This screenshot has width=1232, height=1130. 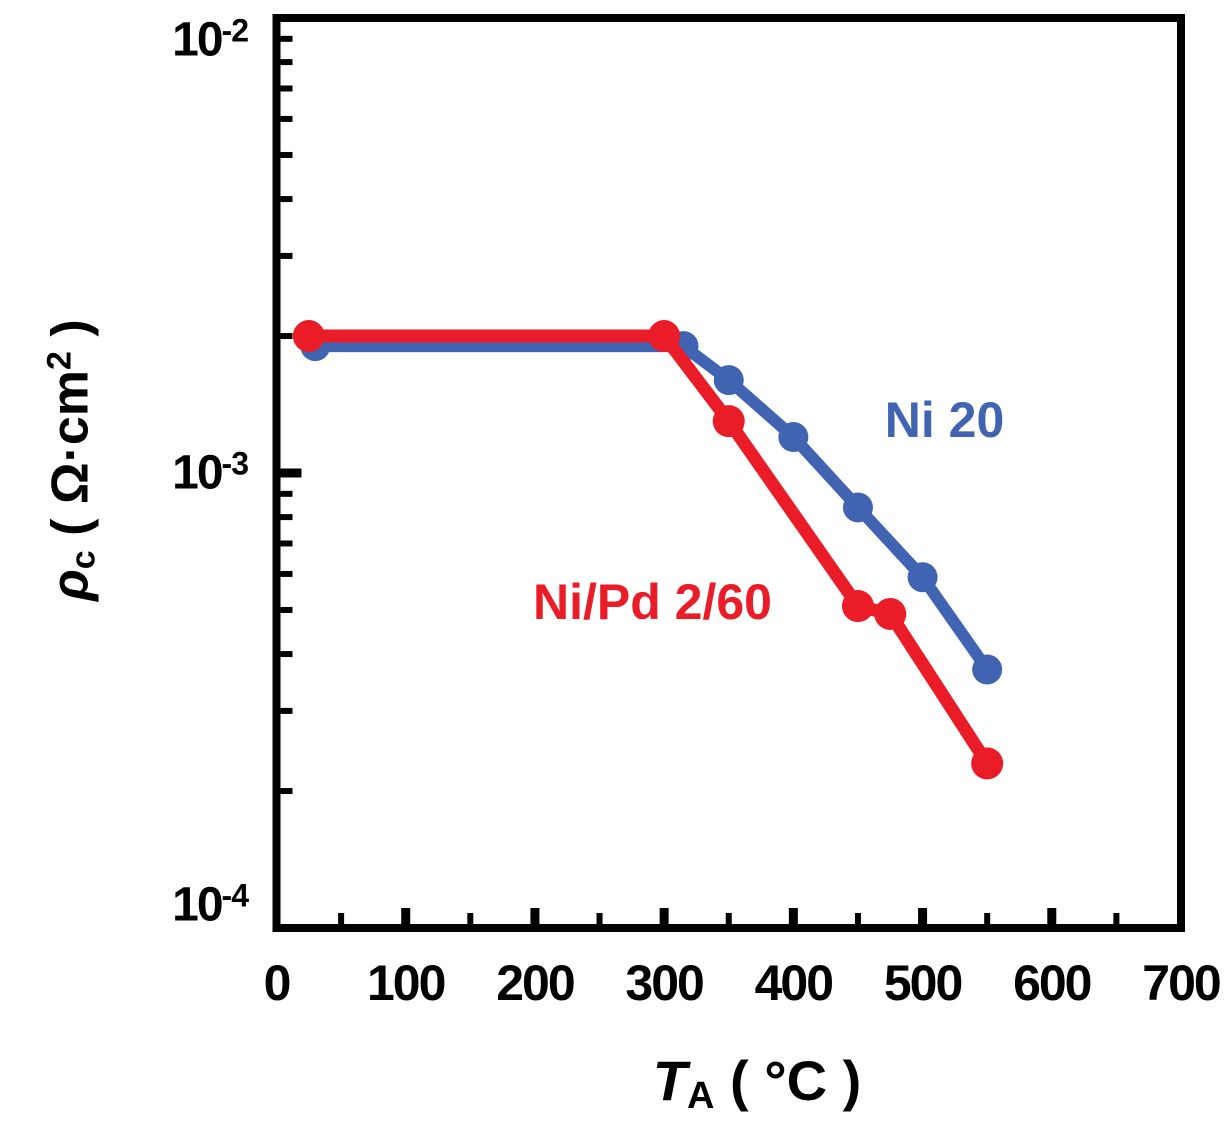 I want to click on y-title-units: ( Ω·cm, so click(x=70, y=460).